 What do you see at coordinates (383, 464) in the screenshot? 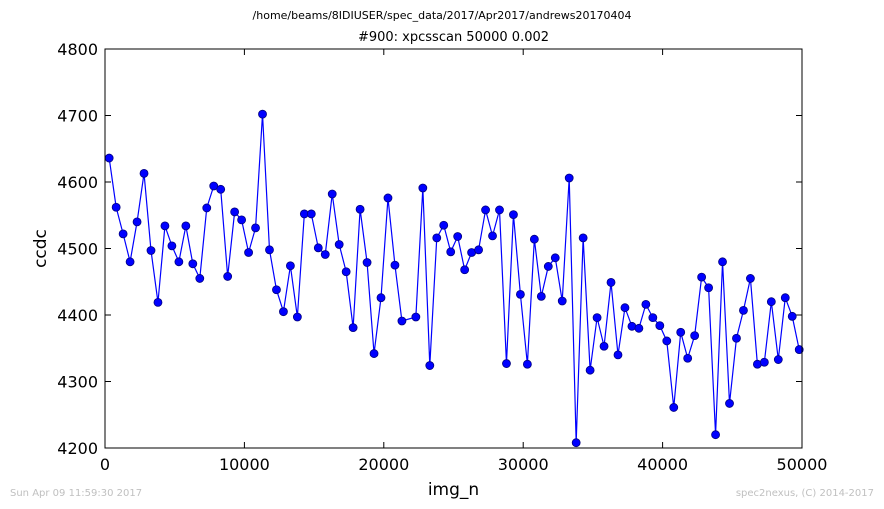
I see `x-tick-label: 20000` at bounding box center [383, 464].